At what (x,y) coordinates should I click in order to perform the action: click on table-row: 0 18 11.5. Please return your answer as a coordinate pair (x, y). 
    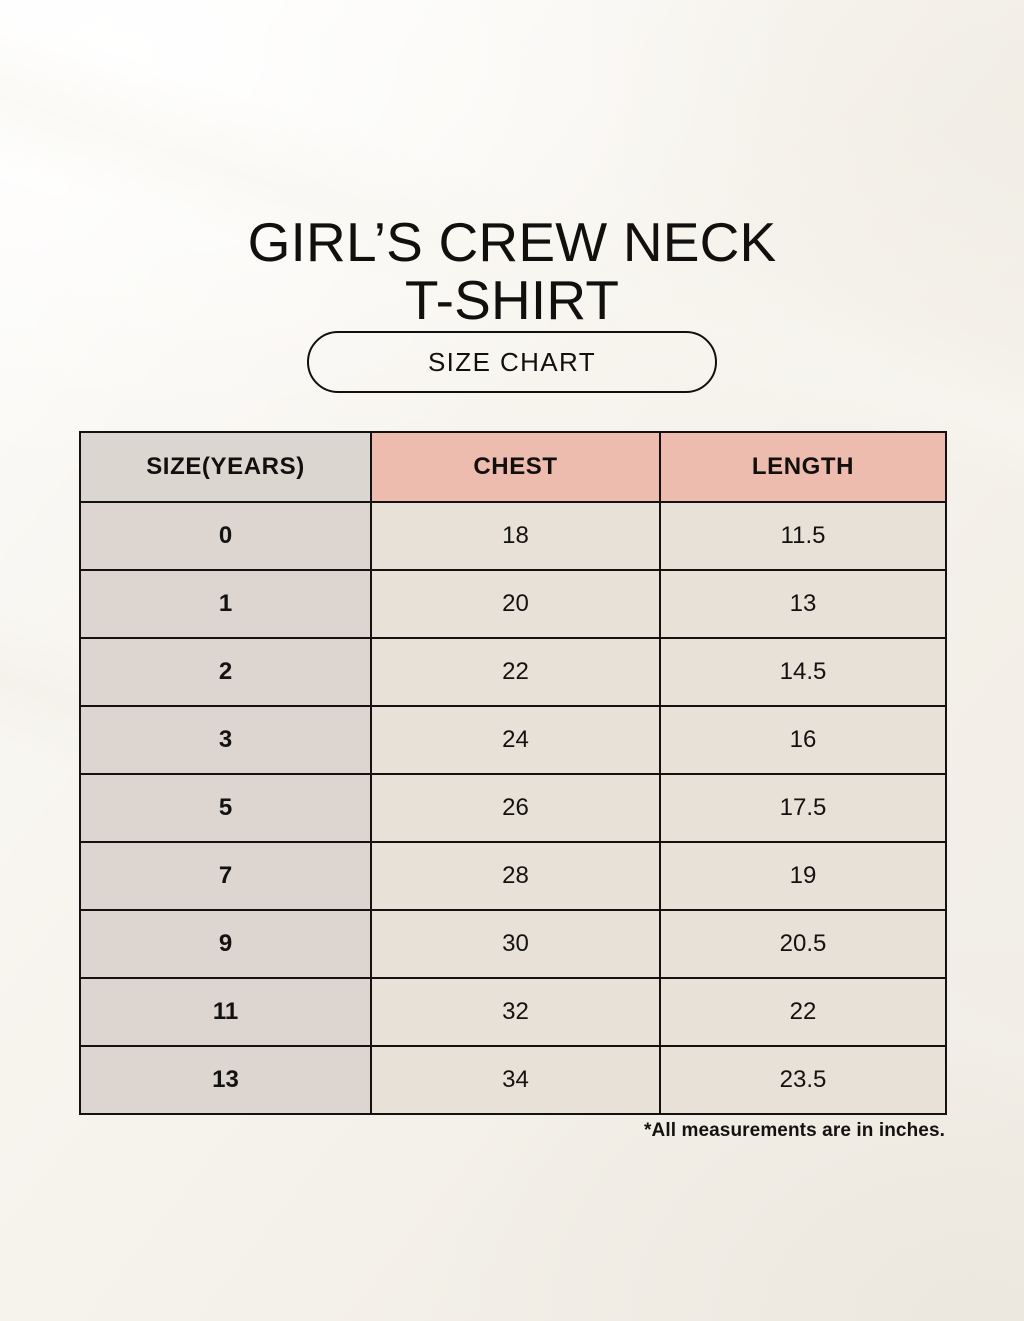
    Looking at the image, I should click on (513, 536).